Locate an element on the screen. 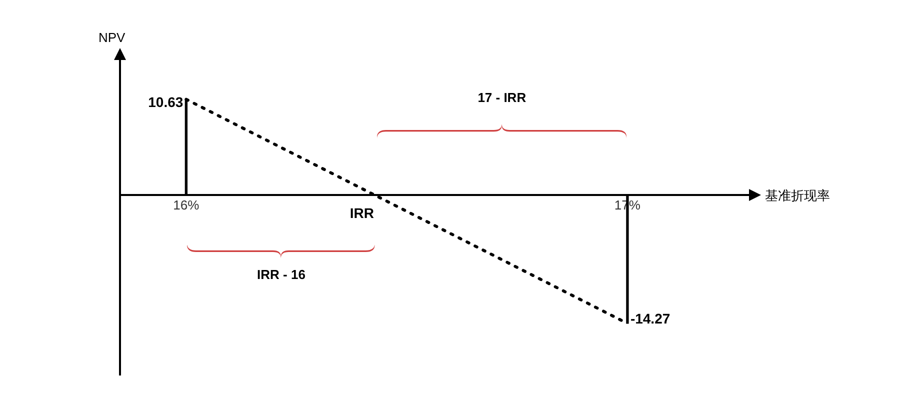  x-axis-title: 基准折现率 is located at coordinates (797, 196).